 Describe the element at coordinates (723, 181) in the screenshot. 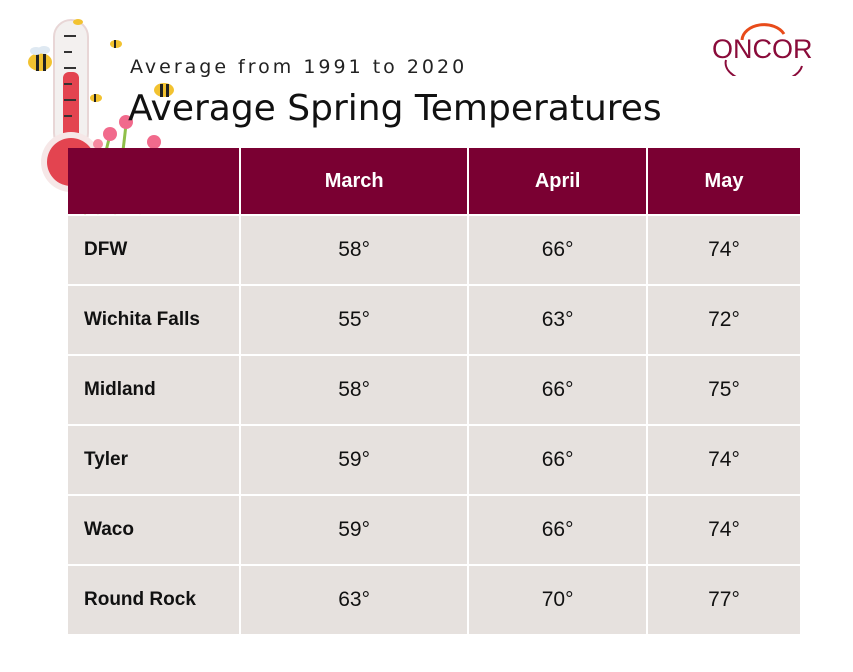

I see `header-cell-may: May` at that location.